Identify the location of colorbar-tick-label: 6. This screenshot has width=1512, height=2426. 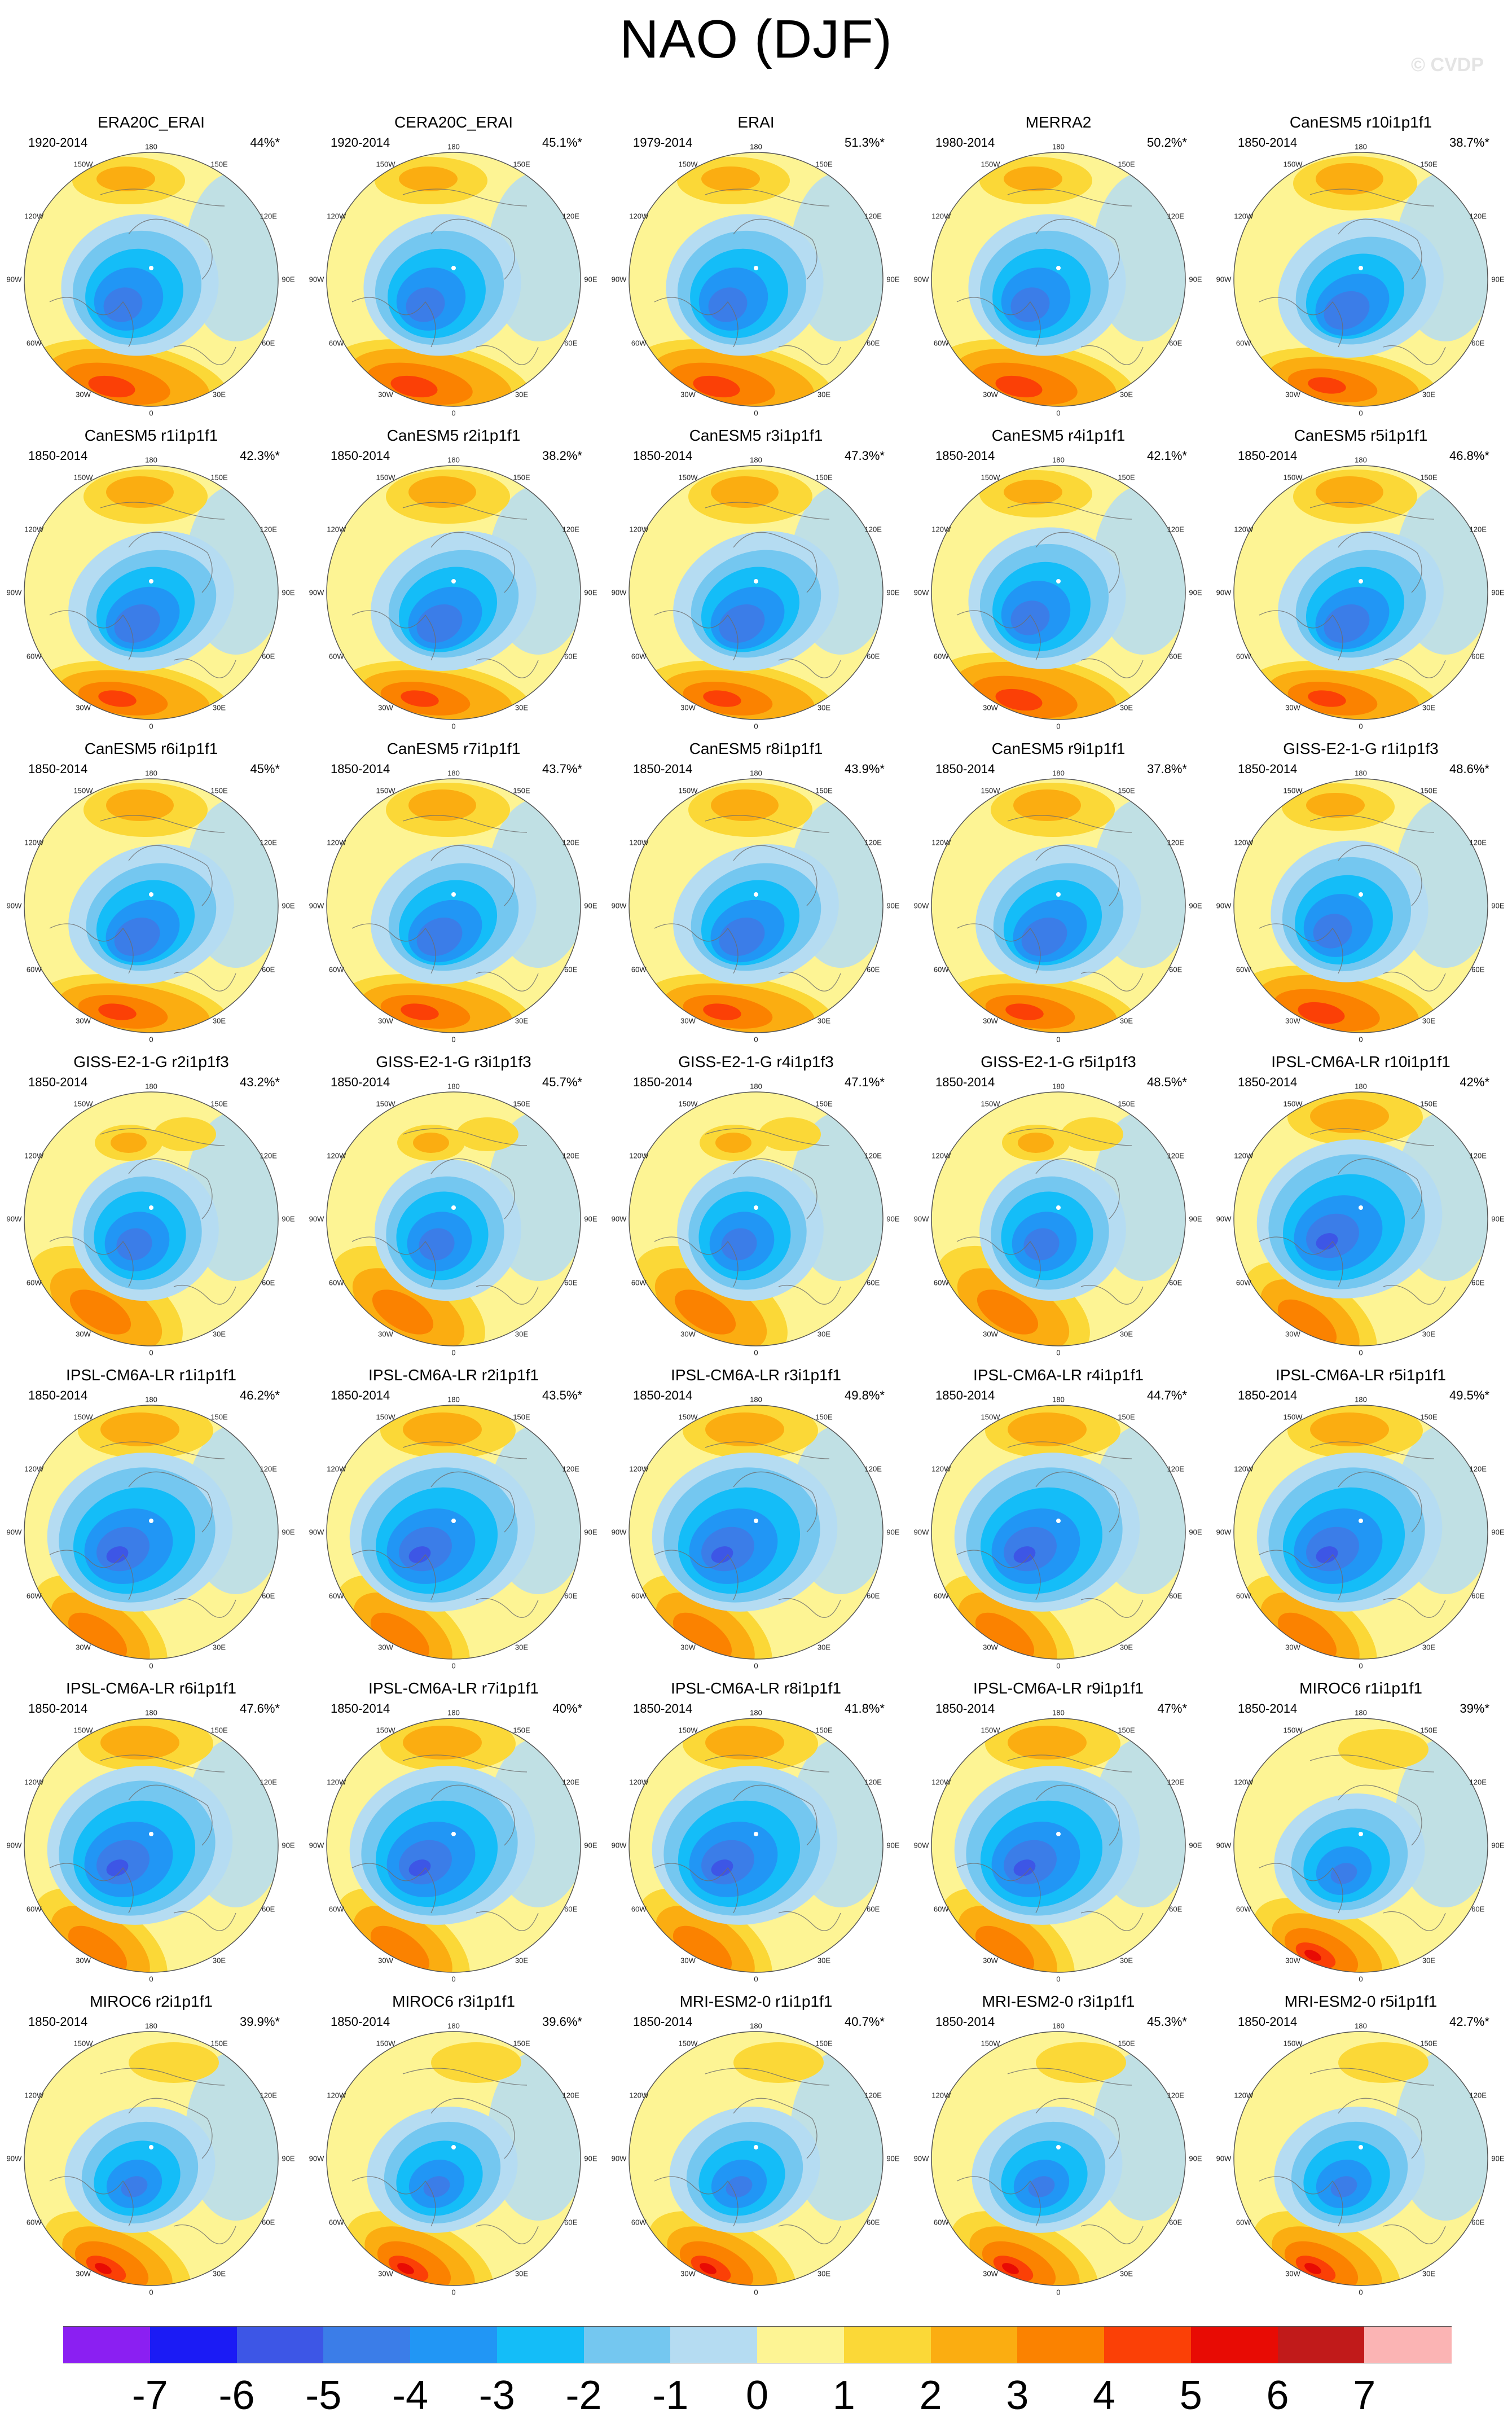
(1277, 2395).